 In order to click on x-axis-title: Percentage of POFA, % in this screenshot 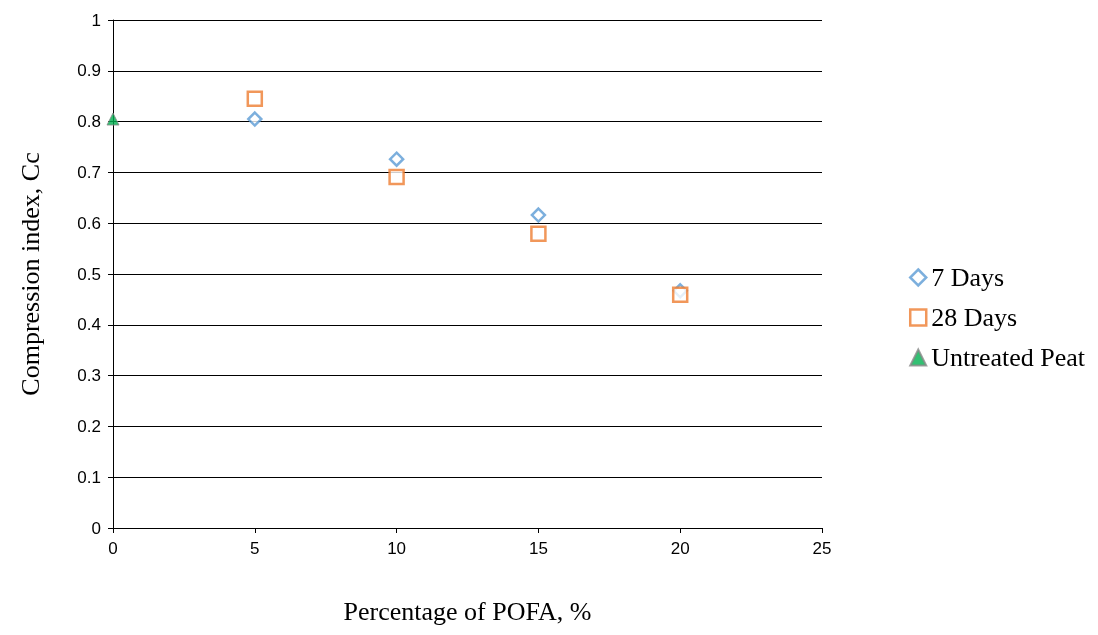, I will do `click(467, 611)`.